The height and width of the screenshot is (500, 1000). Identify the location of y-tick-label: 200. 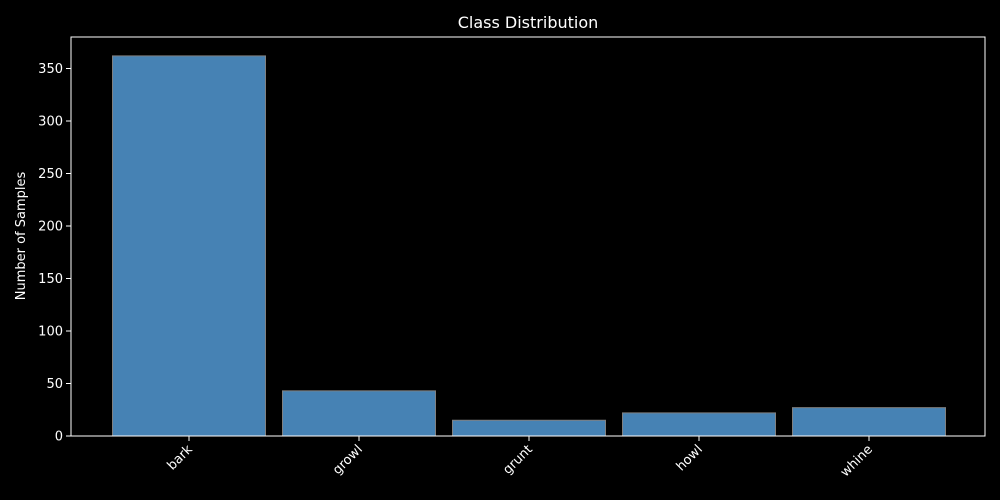
(50, 227).